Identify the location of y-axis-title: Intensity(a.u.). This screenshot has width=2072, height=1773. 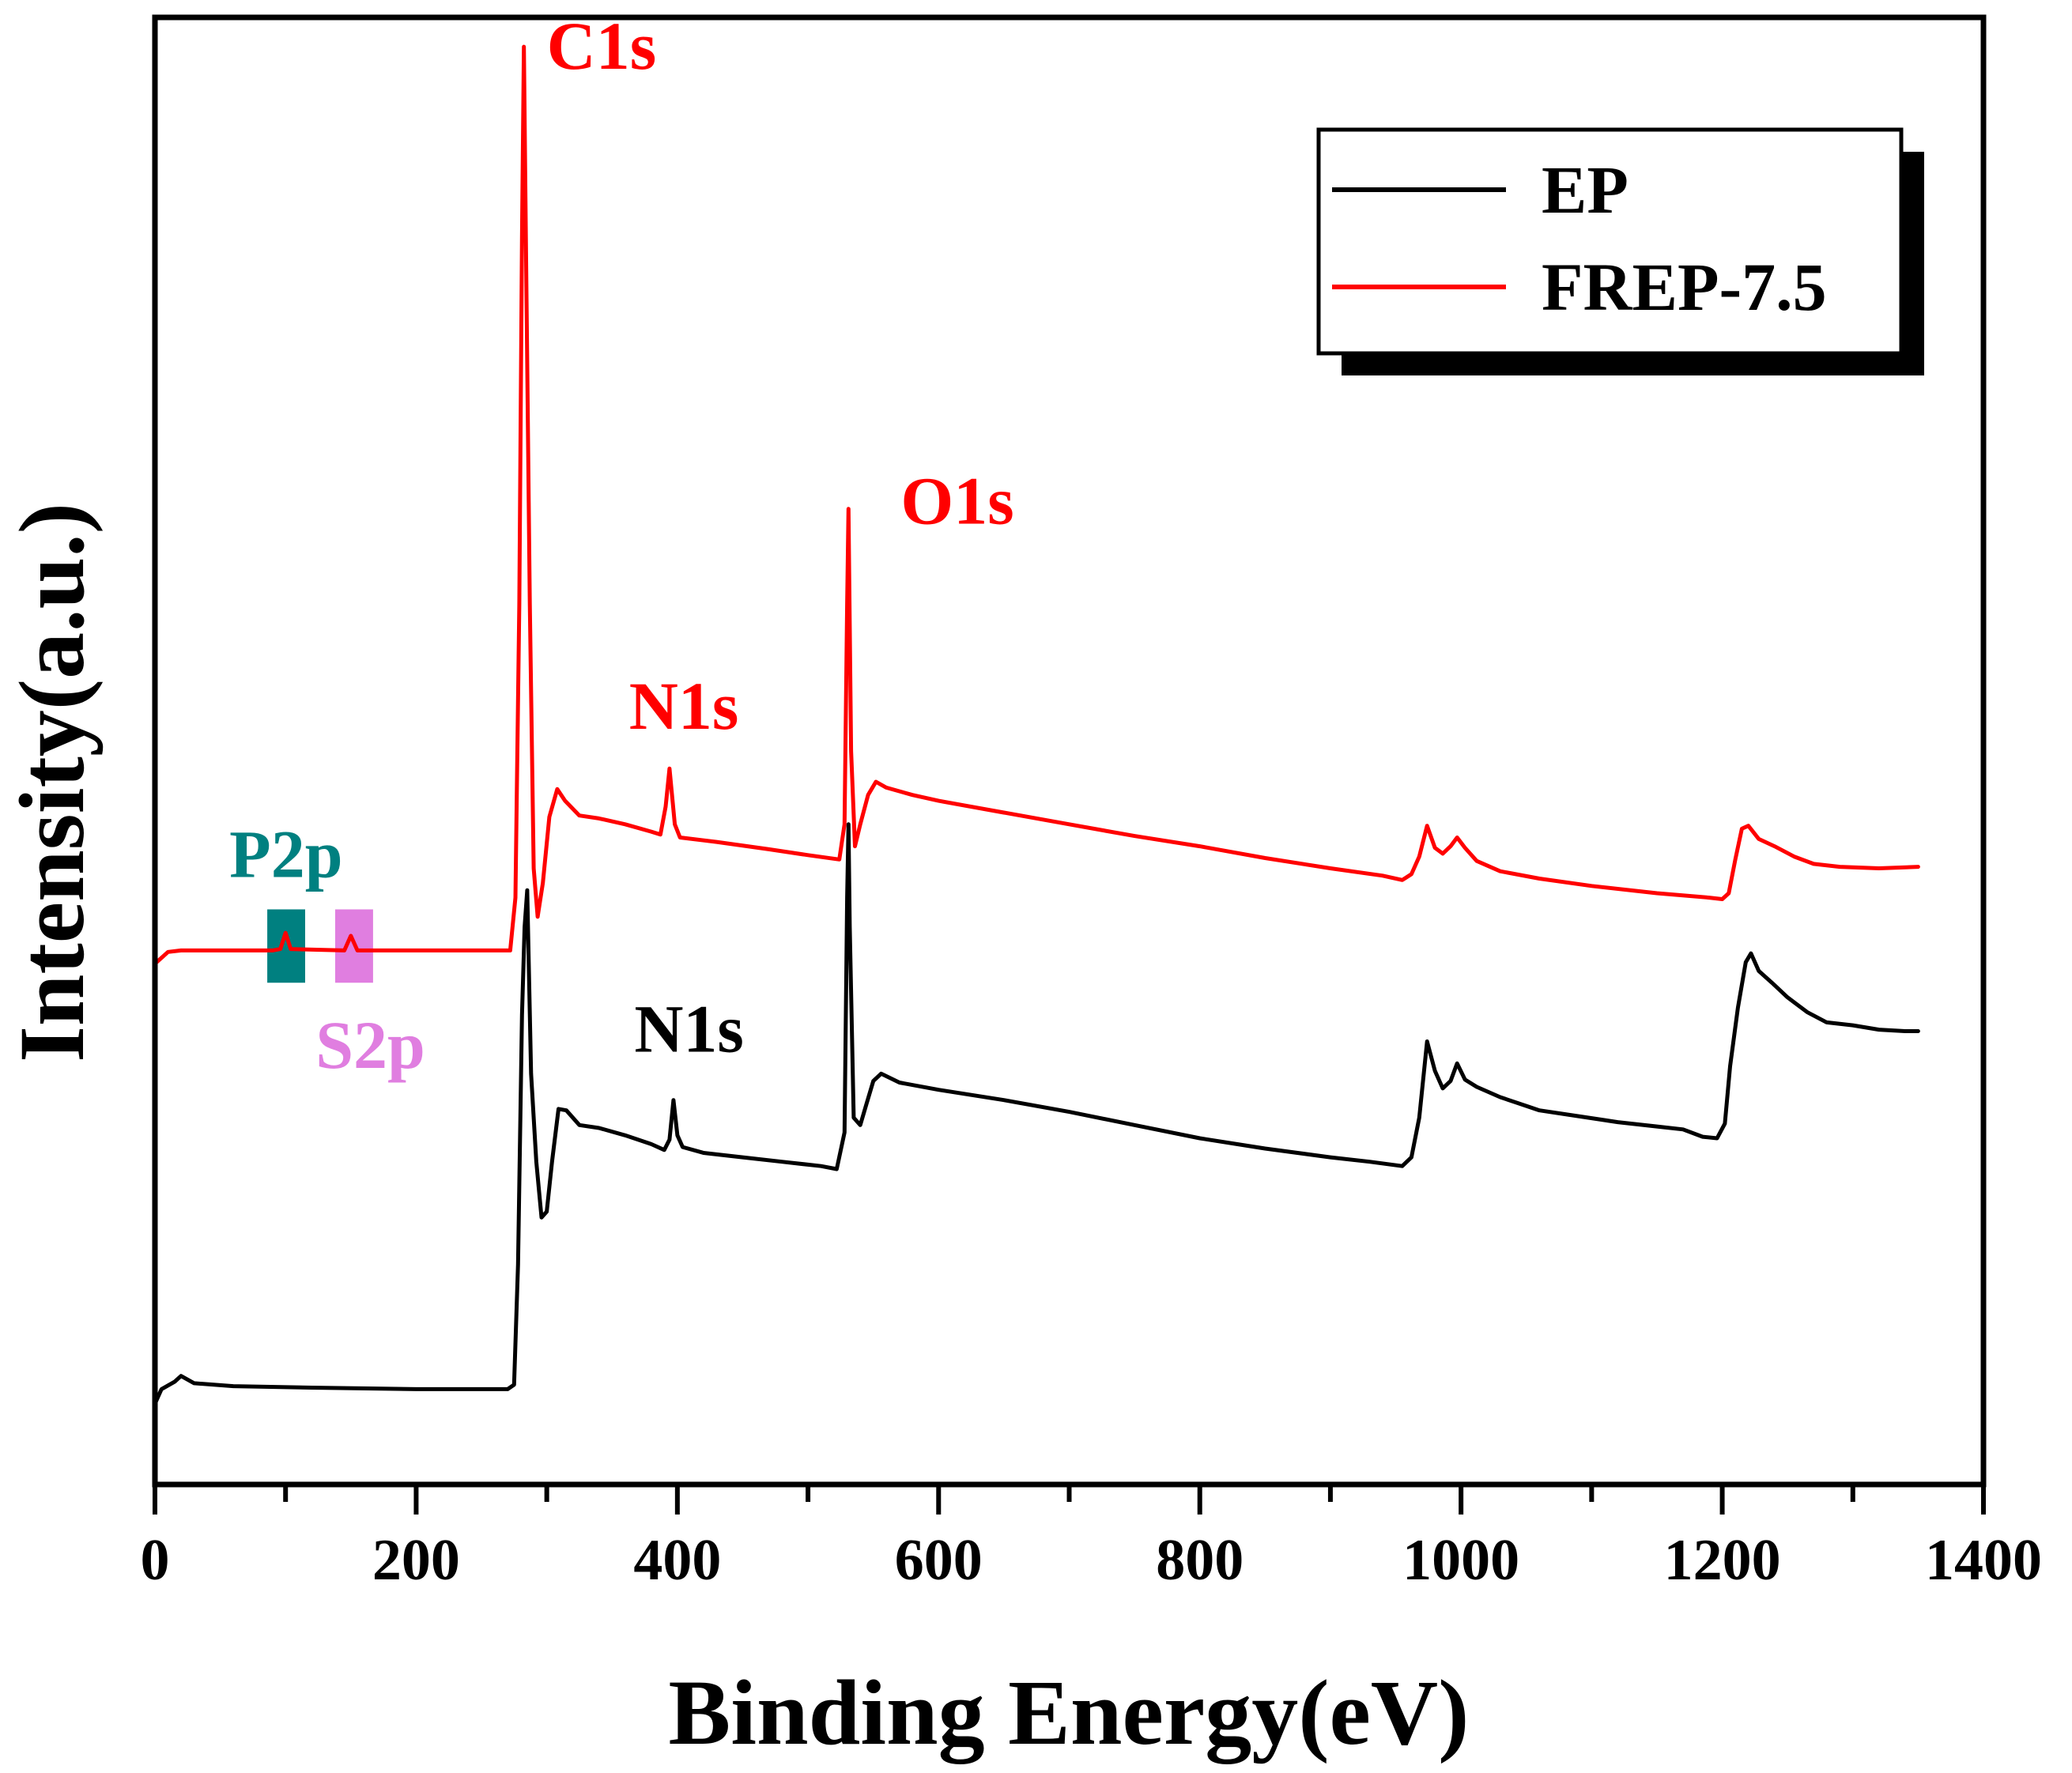
(52, 783).